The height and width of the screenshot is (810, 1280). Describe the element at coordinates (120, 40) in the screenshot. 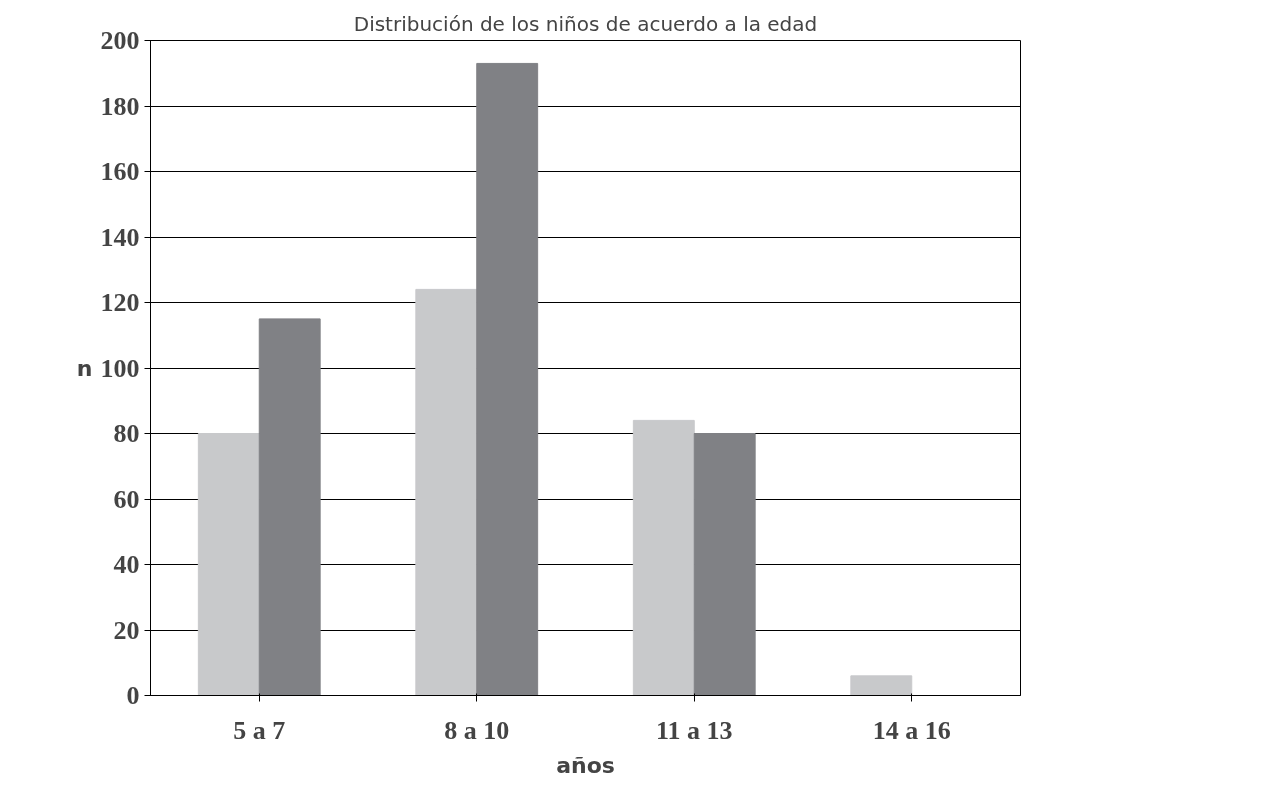

I see `y-tick-label: 200` at that location.